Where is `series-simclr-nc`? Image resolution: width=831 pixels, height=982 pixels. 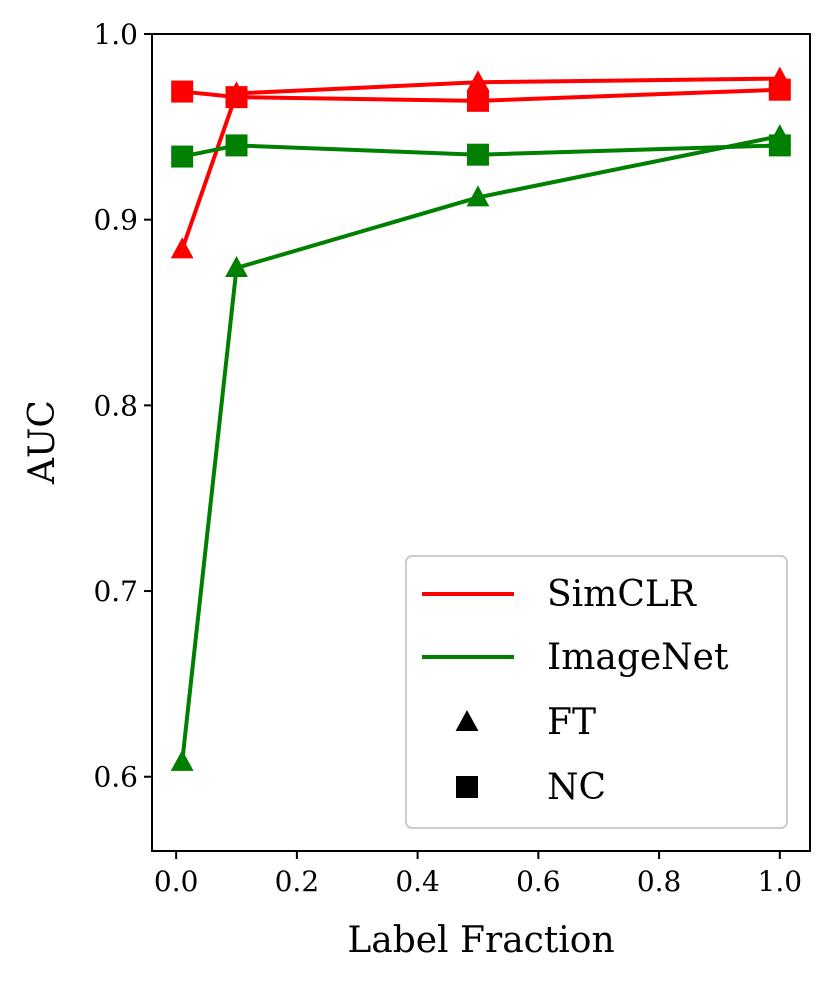
series-simclr-nc is located at coordinates (481, 95).